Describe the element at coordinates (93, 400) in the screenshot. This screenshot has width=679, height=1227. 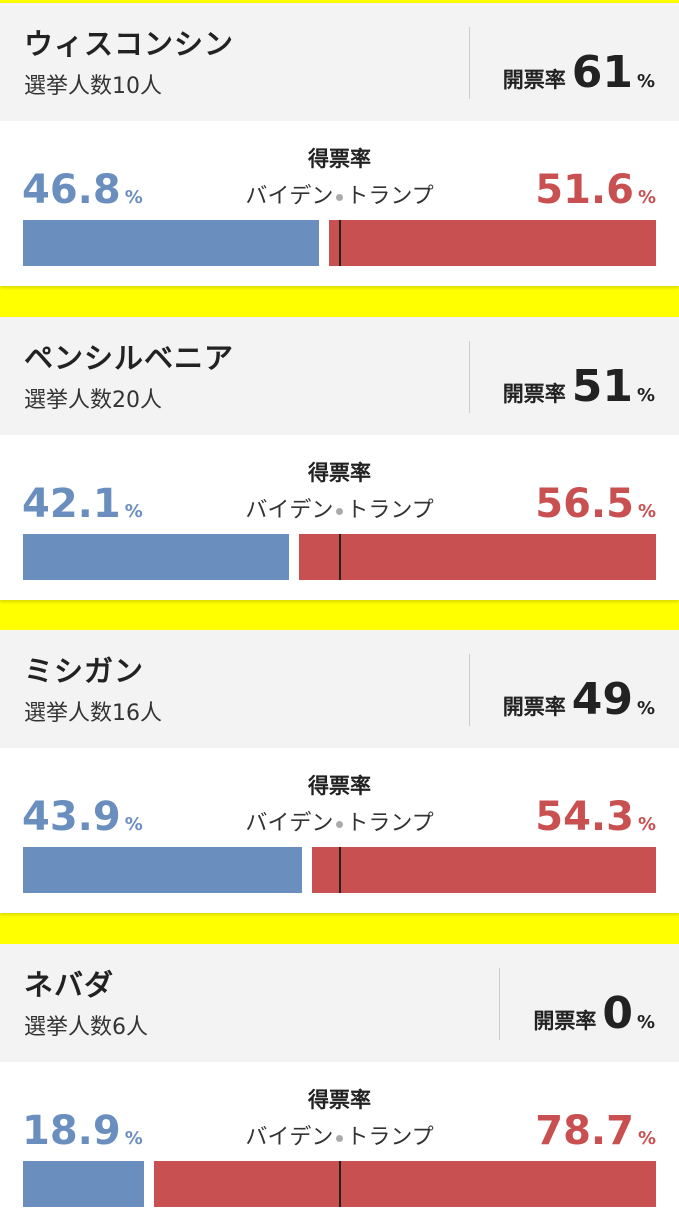
I see `electoral-votes: 選挙人数20人` at that location.